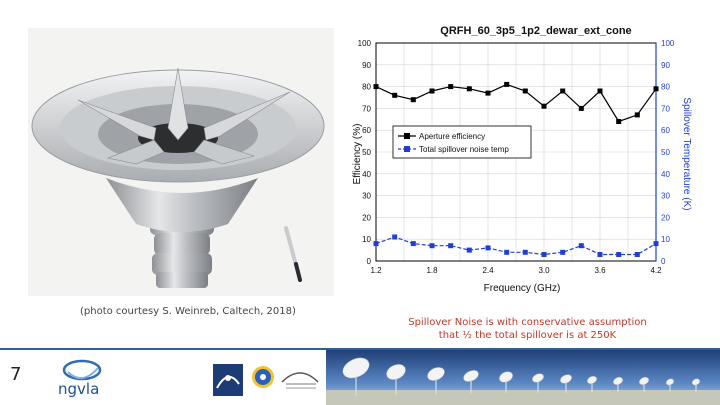  What do you see at coordinates (263, 377) in the screenshot?
I see `nsf-logo` at bounding box center [263, 377].